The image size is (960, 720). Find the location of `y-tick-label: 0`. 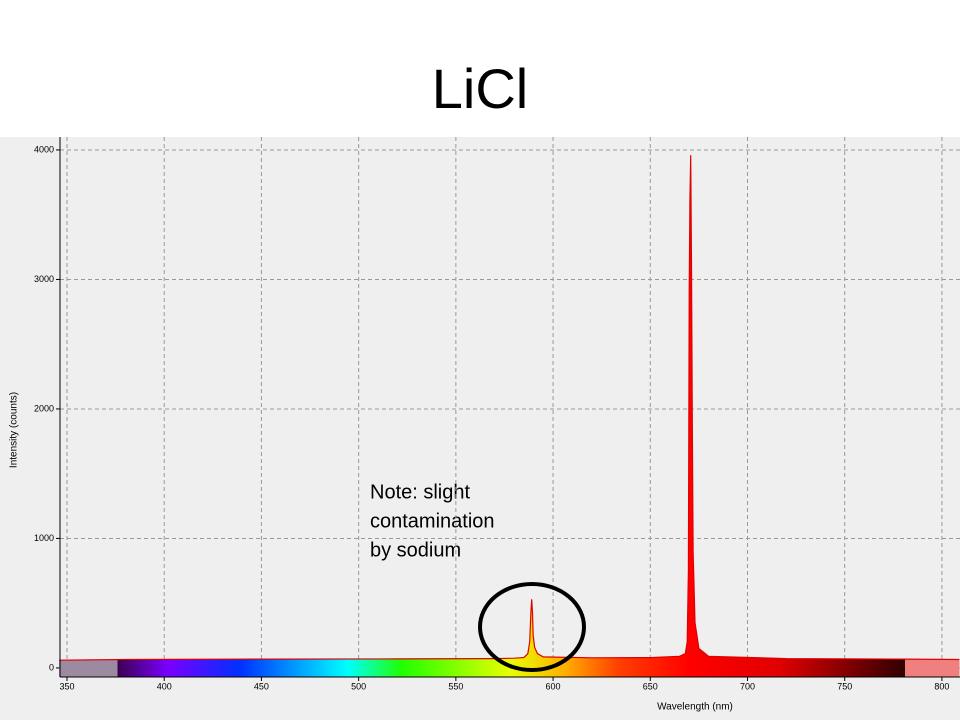

y-tick-label: 0 is located at coordinates (51, 667).